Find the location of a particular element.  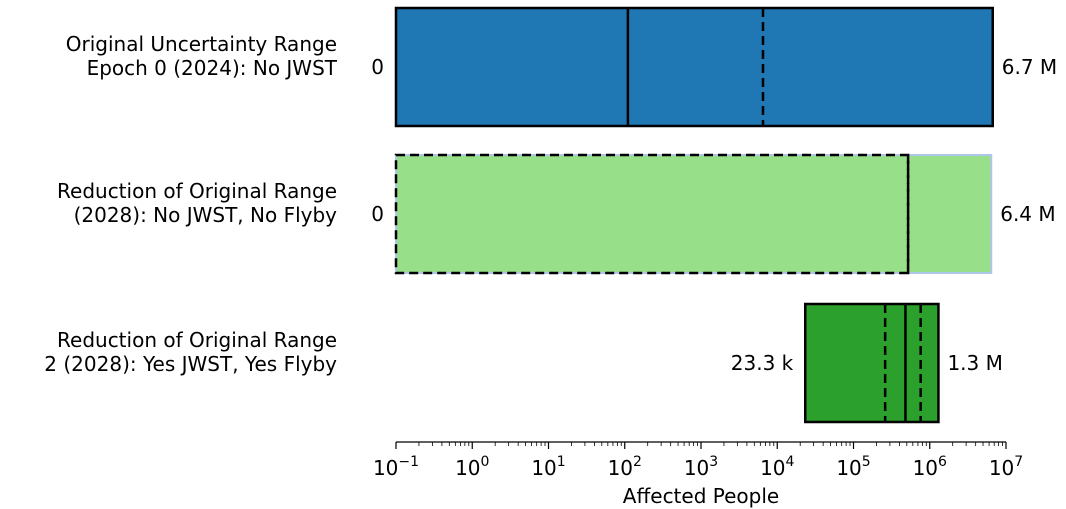

end-value-label: 6.7 M is located at coordinates (1029, 67).